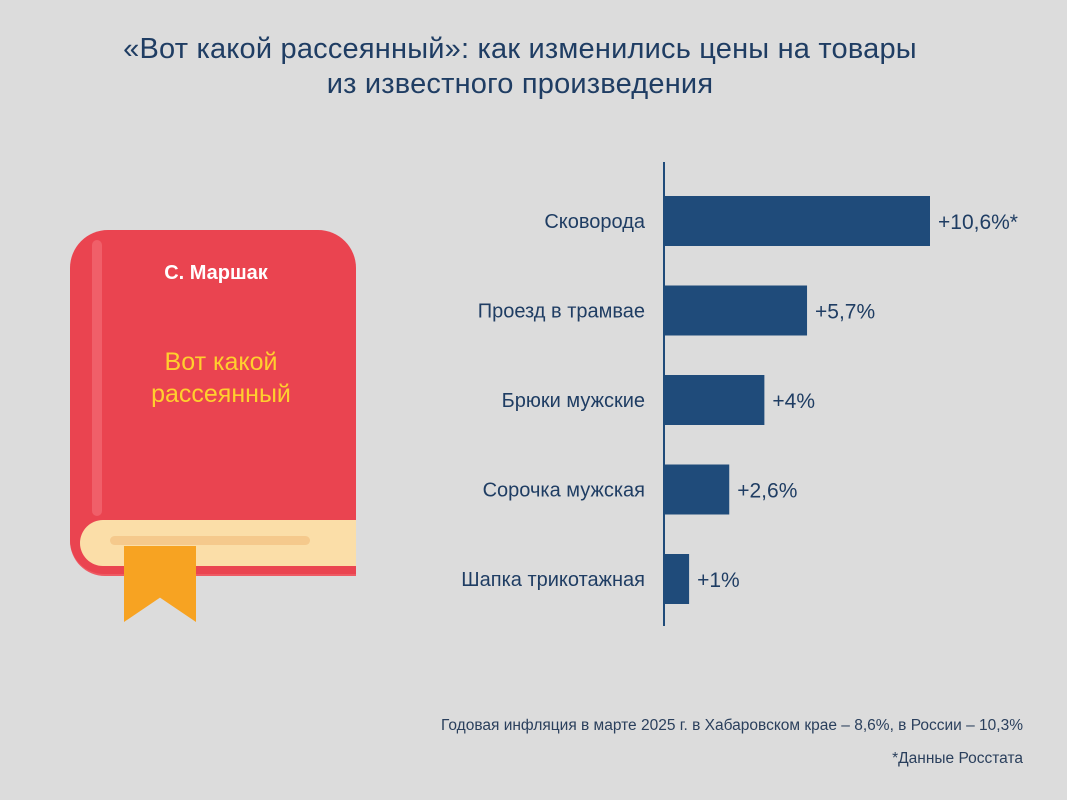  Describe the element at coordinates (553, 580) in the screenshot. I see `category-label: Шапка трикотажная` at that location.